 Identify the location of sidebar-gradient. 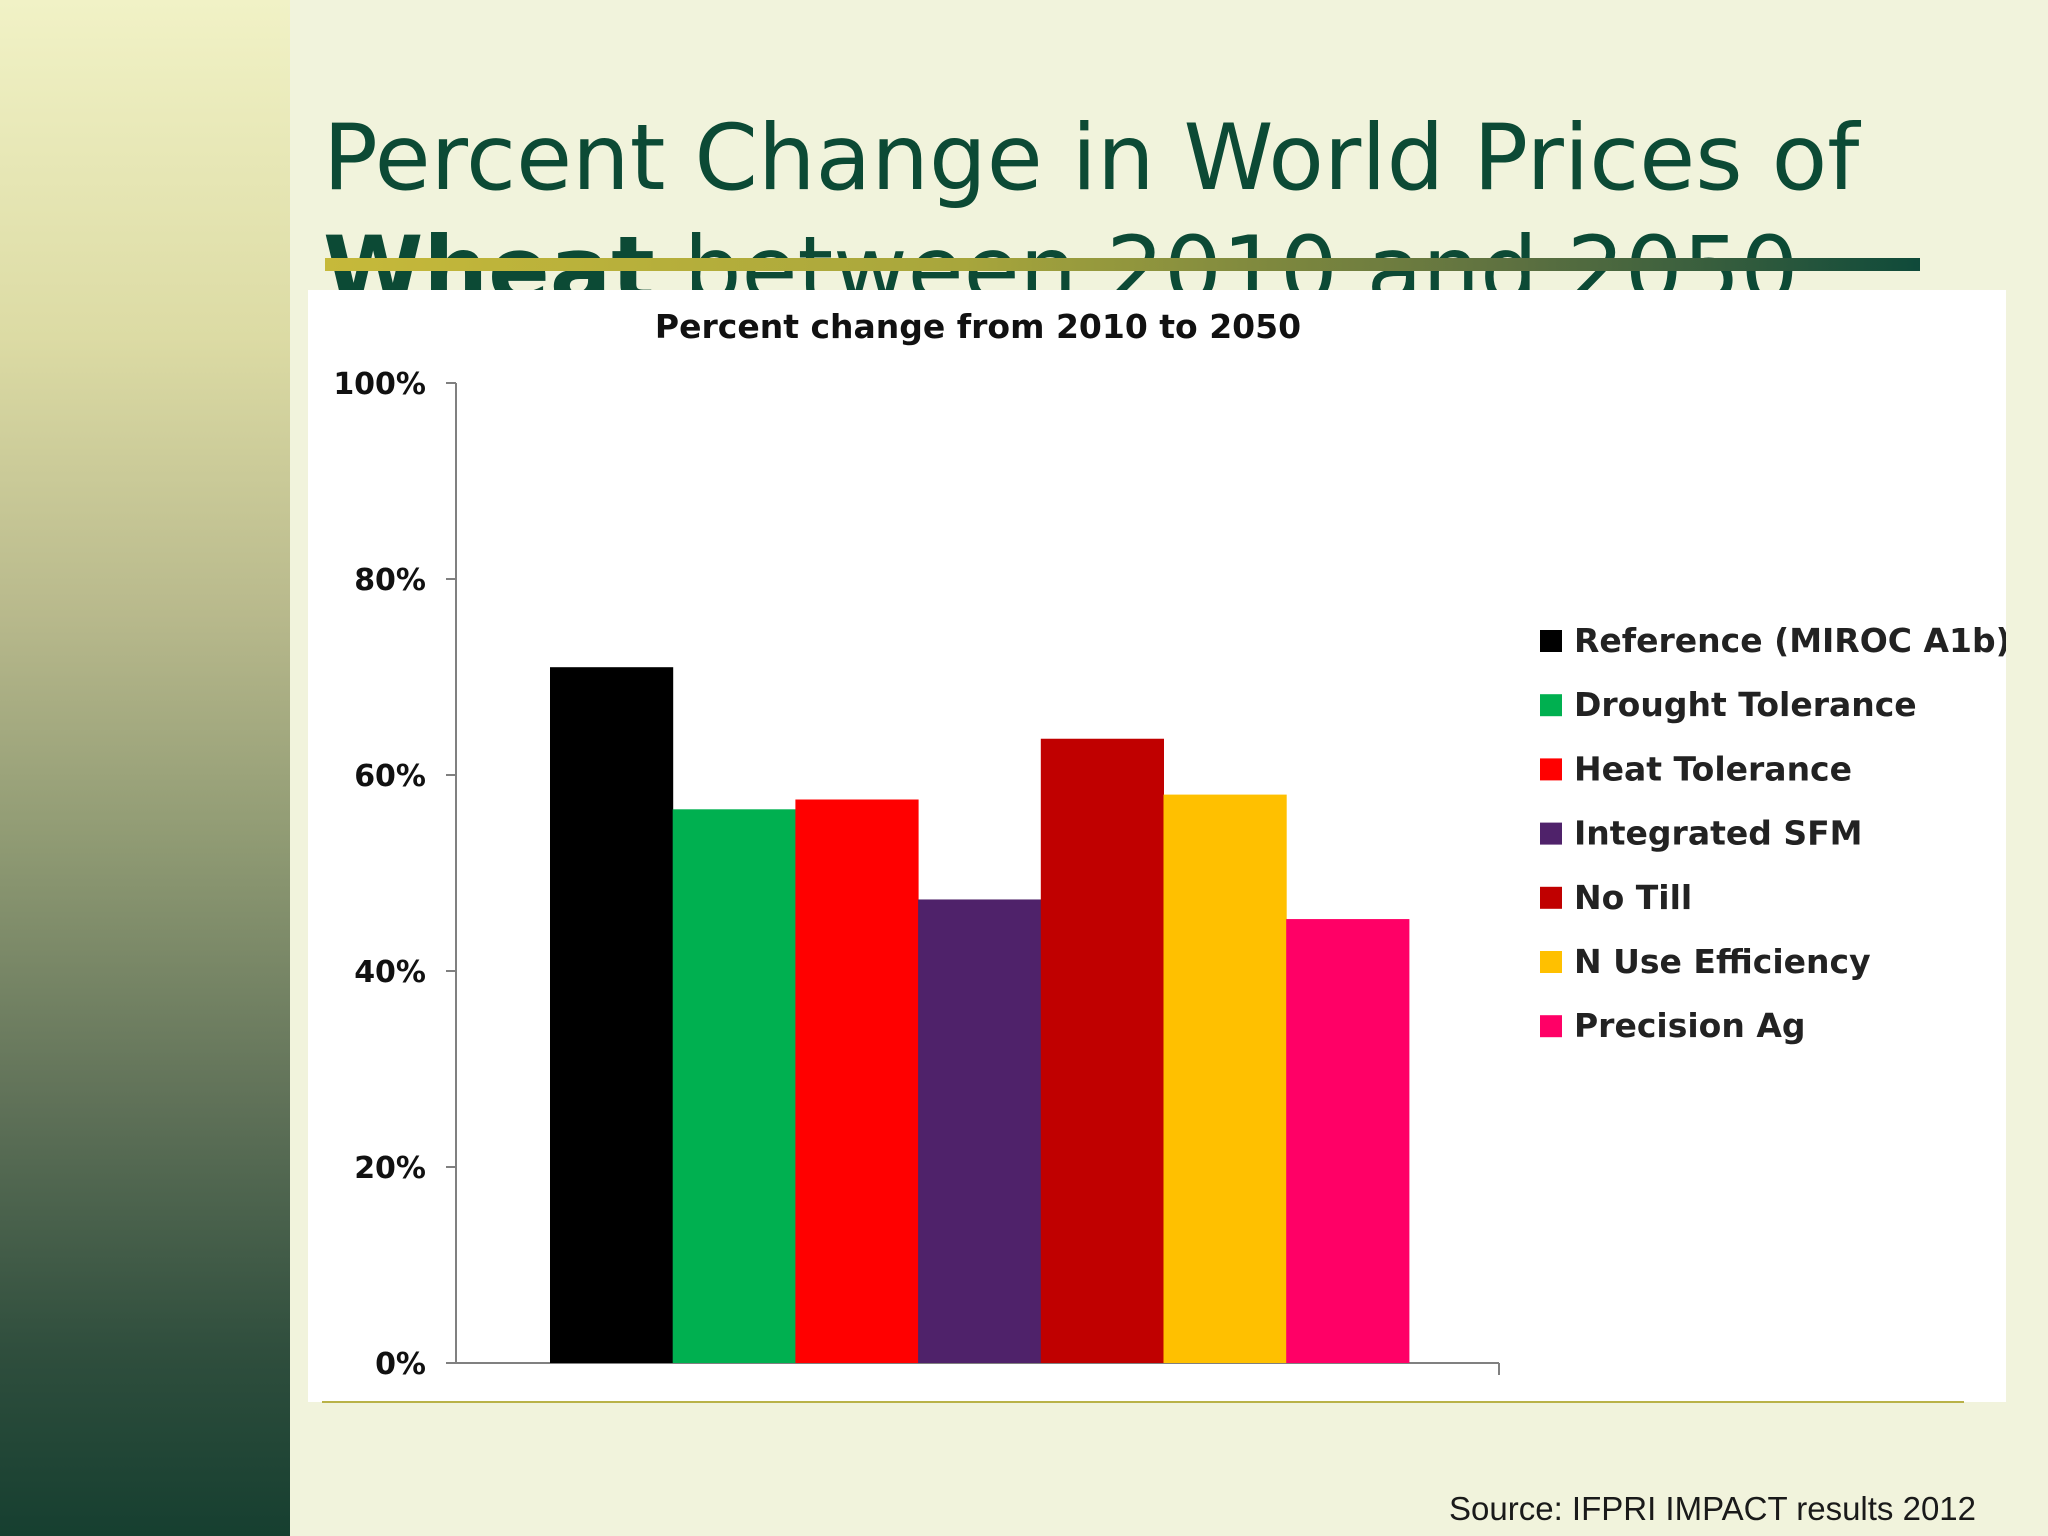
(145, 768).